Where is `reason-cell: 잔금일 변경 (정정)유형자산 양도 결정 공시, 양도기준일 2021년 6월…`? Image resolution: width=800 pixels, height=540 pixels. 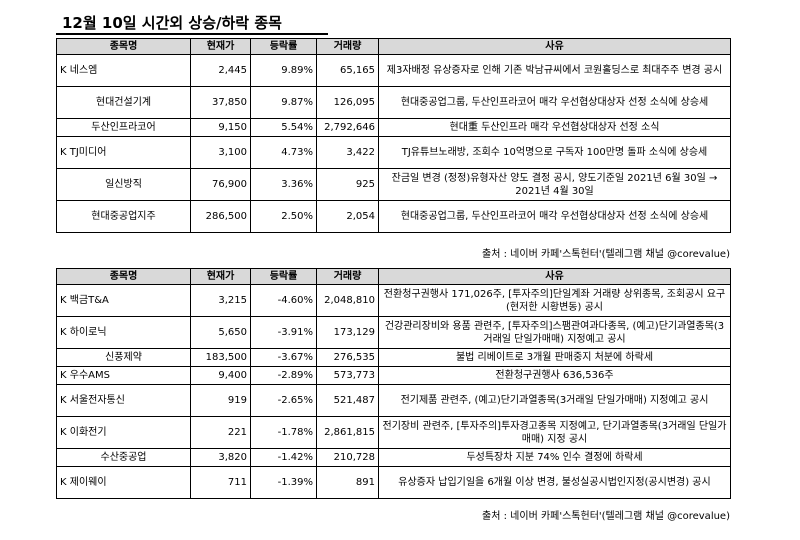
reason-cell: 잔금일 변경 (정정)유형자산 양도 결정 공시, 양도기준일 2021년 6월… is located at coordinates (554, 184).